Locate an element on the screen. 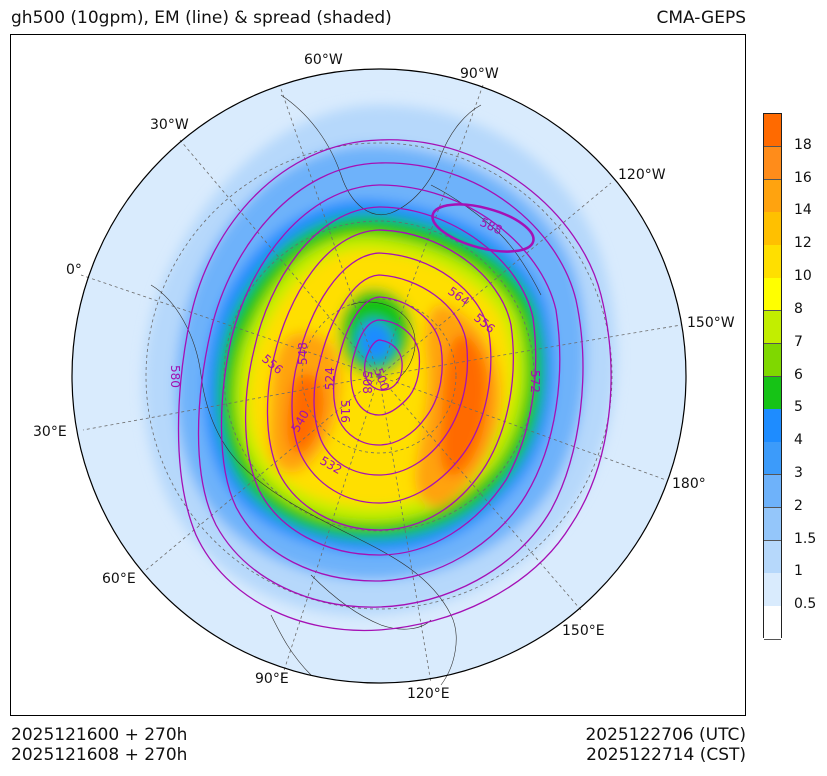 The height and width of the screenshot is (776, 827). valid-time-cst: 2025122714 (CST) is located at coordinates (666, 755).